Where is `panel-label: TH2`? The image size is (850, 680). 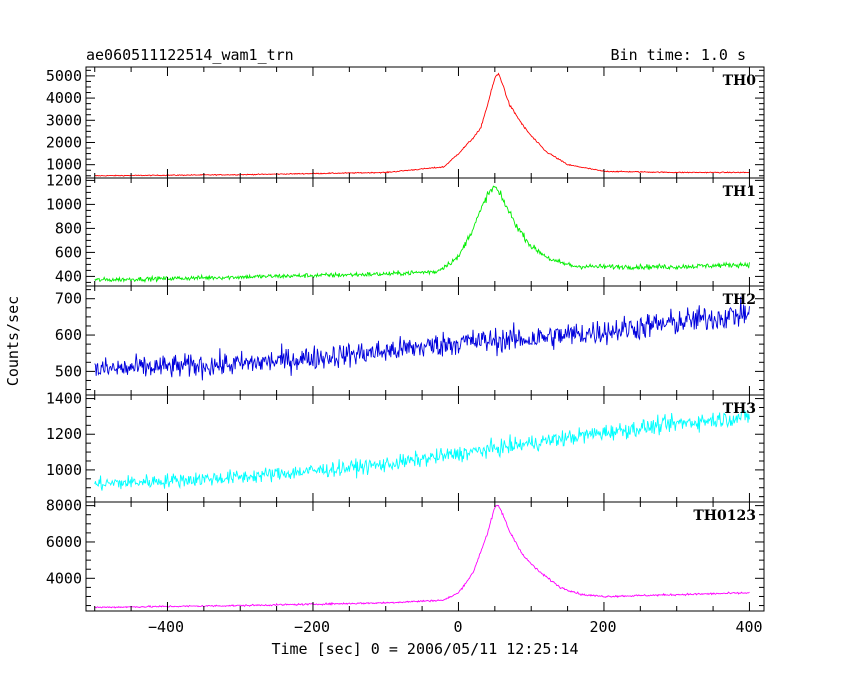 panel-label: TH2 is located at coordinates (739, 300).